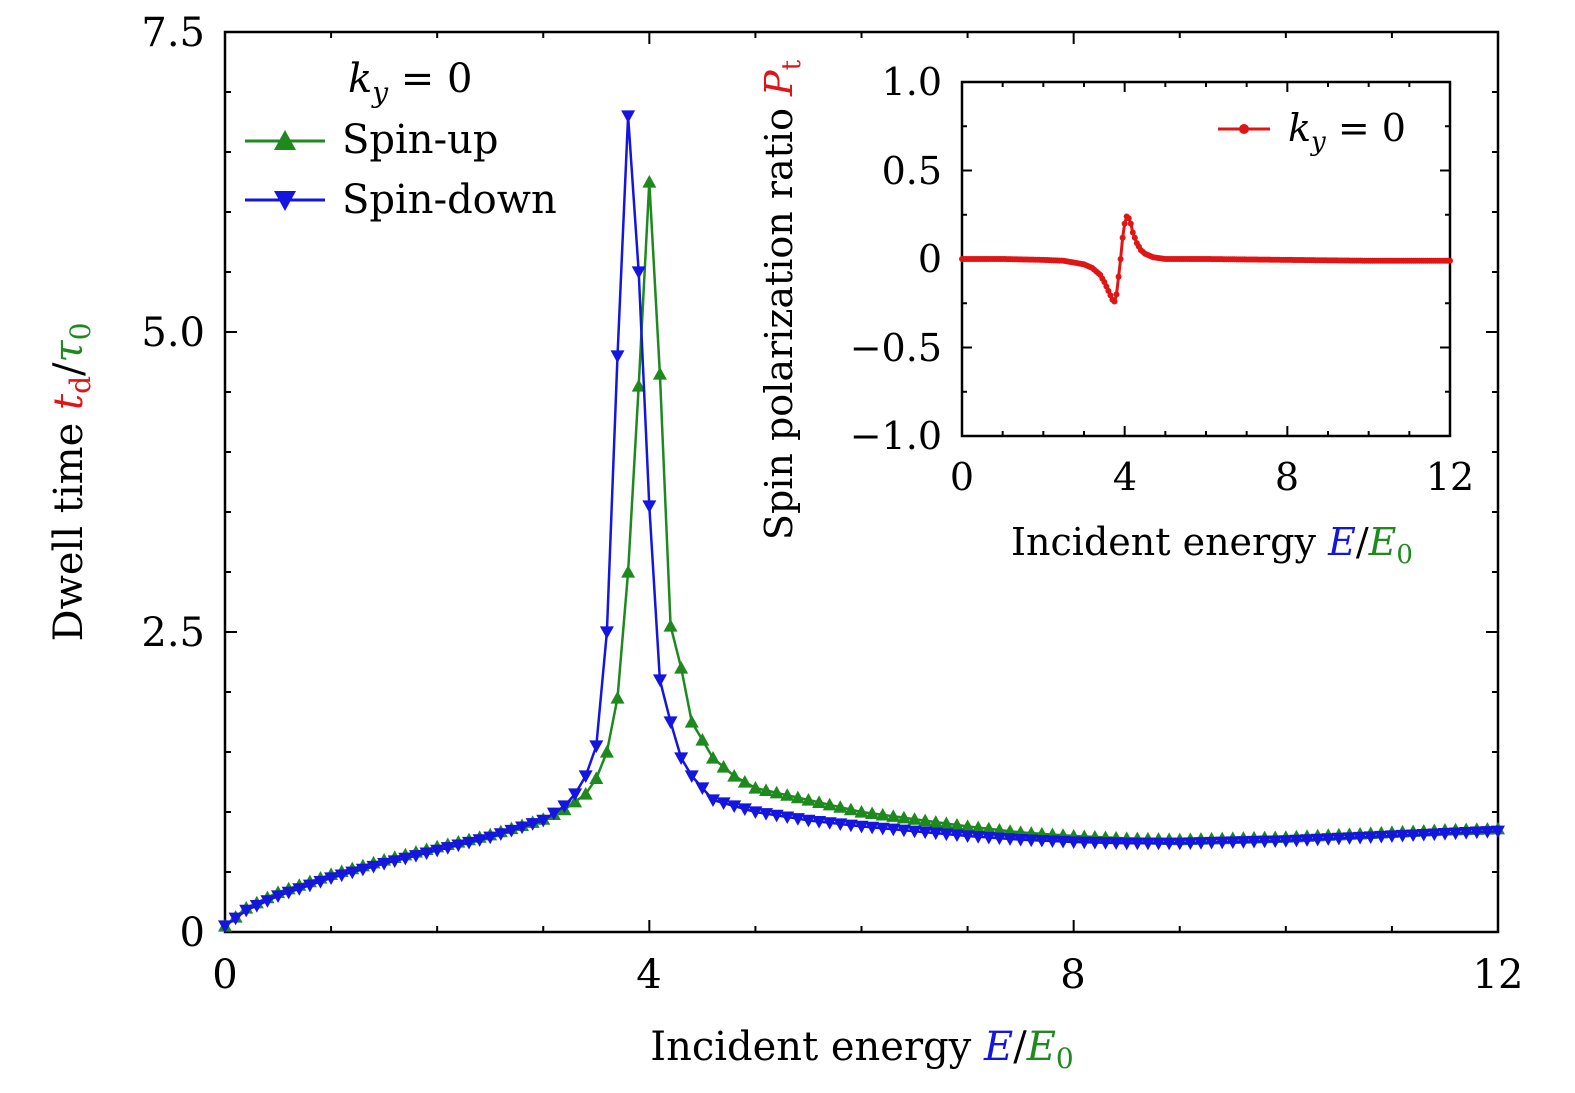  What do you see at coordinates (401, 139) in the screenshot?
I see `main-legend: ky = 0 Spin-up Spin-down` at bounding box center [401, 139].